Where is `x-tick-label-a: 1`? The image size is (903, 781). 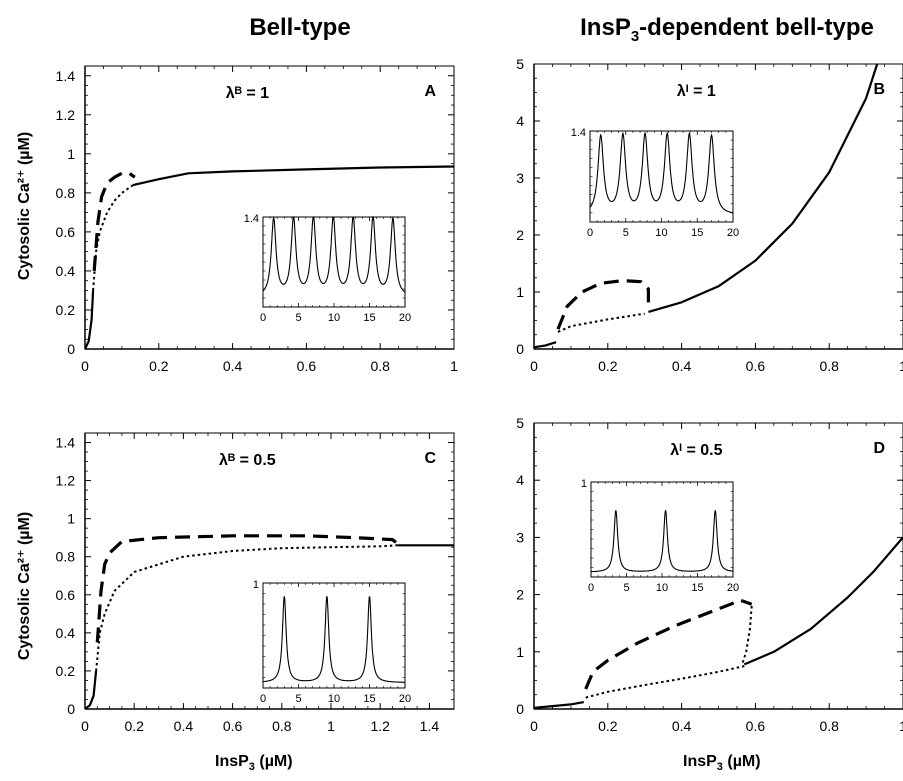
x-tick-label-a: 1 is located at coordinates (454, 366).